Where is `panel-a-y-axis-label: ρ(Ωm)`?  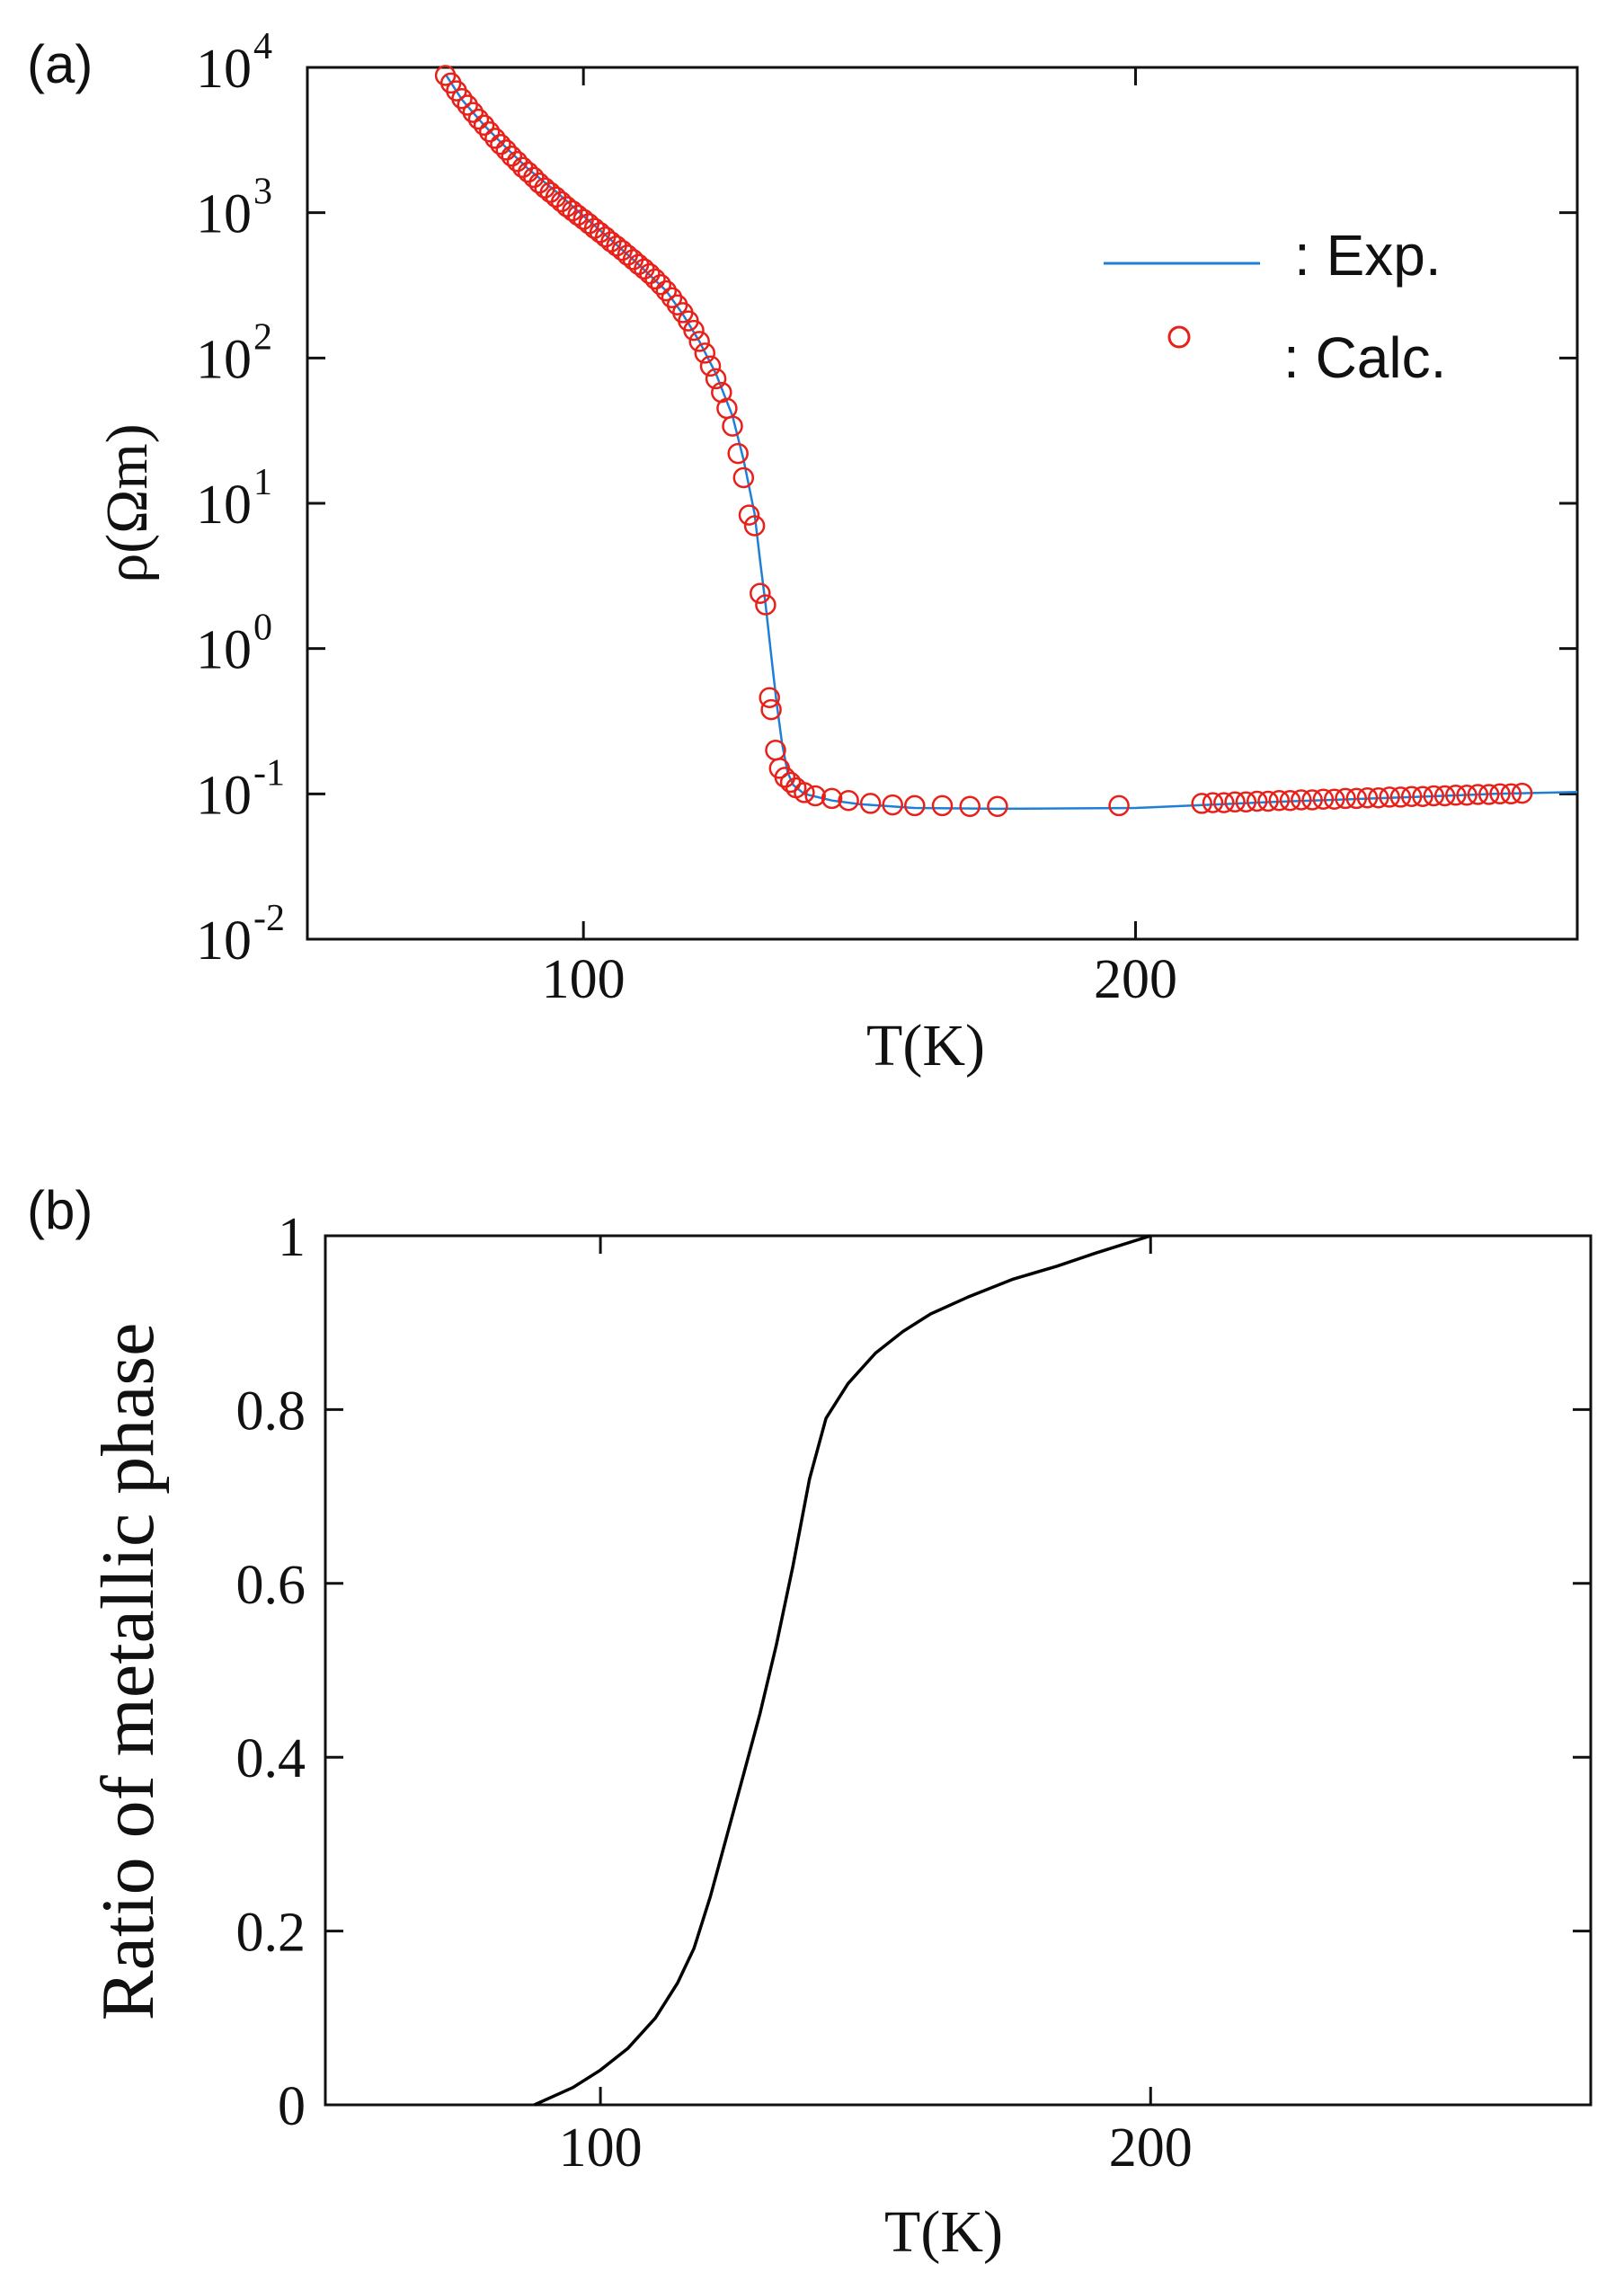
panel-a-y-axis-label: ρ(Ωm) is located at coordinates (127, 502).